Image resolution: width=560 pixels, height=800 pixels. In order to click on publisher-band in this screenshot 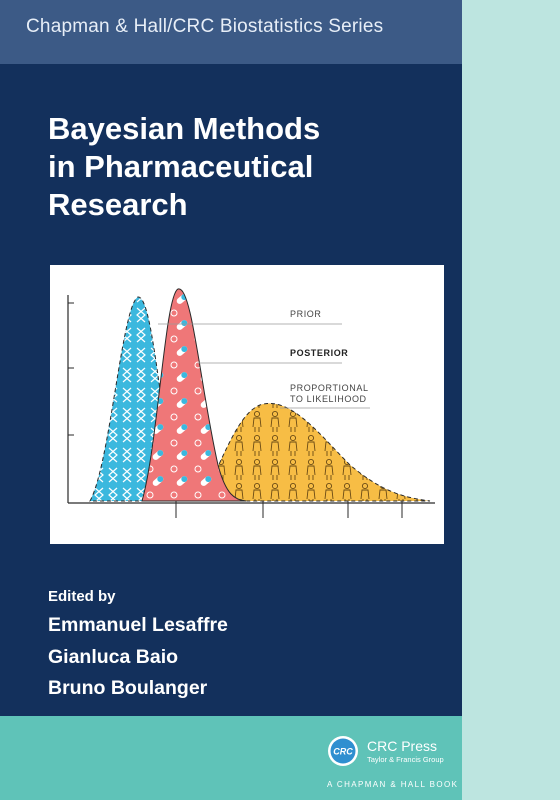, I will do `click(231, 758)`.